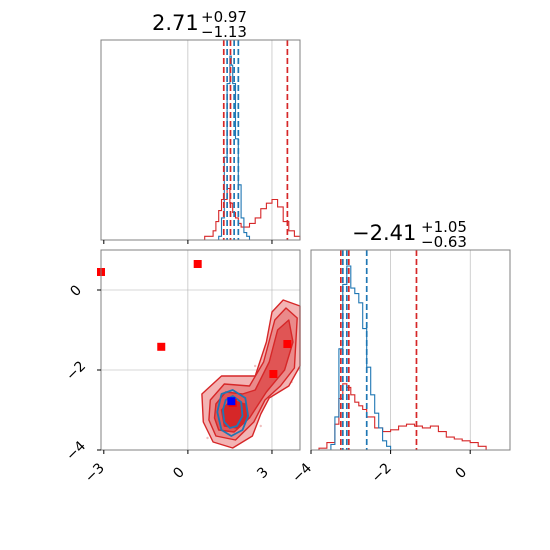 The height and width of the screenshot is (550, 550). What do you see at coordinates (232, 148) in the screenshot?
I see `hist-p1-blue` at bounding box center [232, 148].